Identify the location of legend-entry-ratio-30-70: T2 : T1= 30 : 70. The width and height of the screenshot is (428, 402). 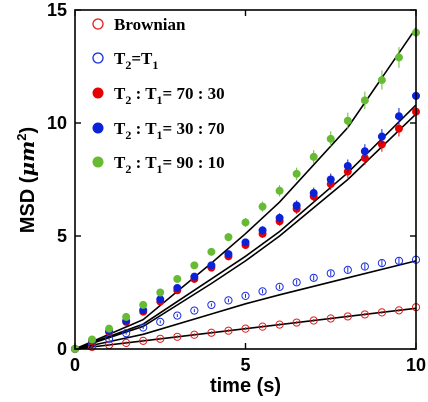
(158, 130).